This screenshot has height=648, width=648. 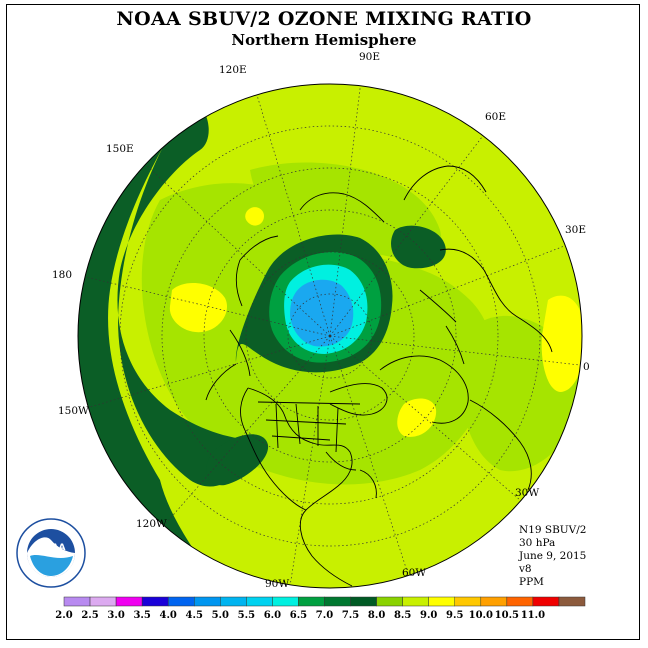 I want to click on lon-label-30e: 30E, so click(x=575, y=230).